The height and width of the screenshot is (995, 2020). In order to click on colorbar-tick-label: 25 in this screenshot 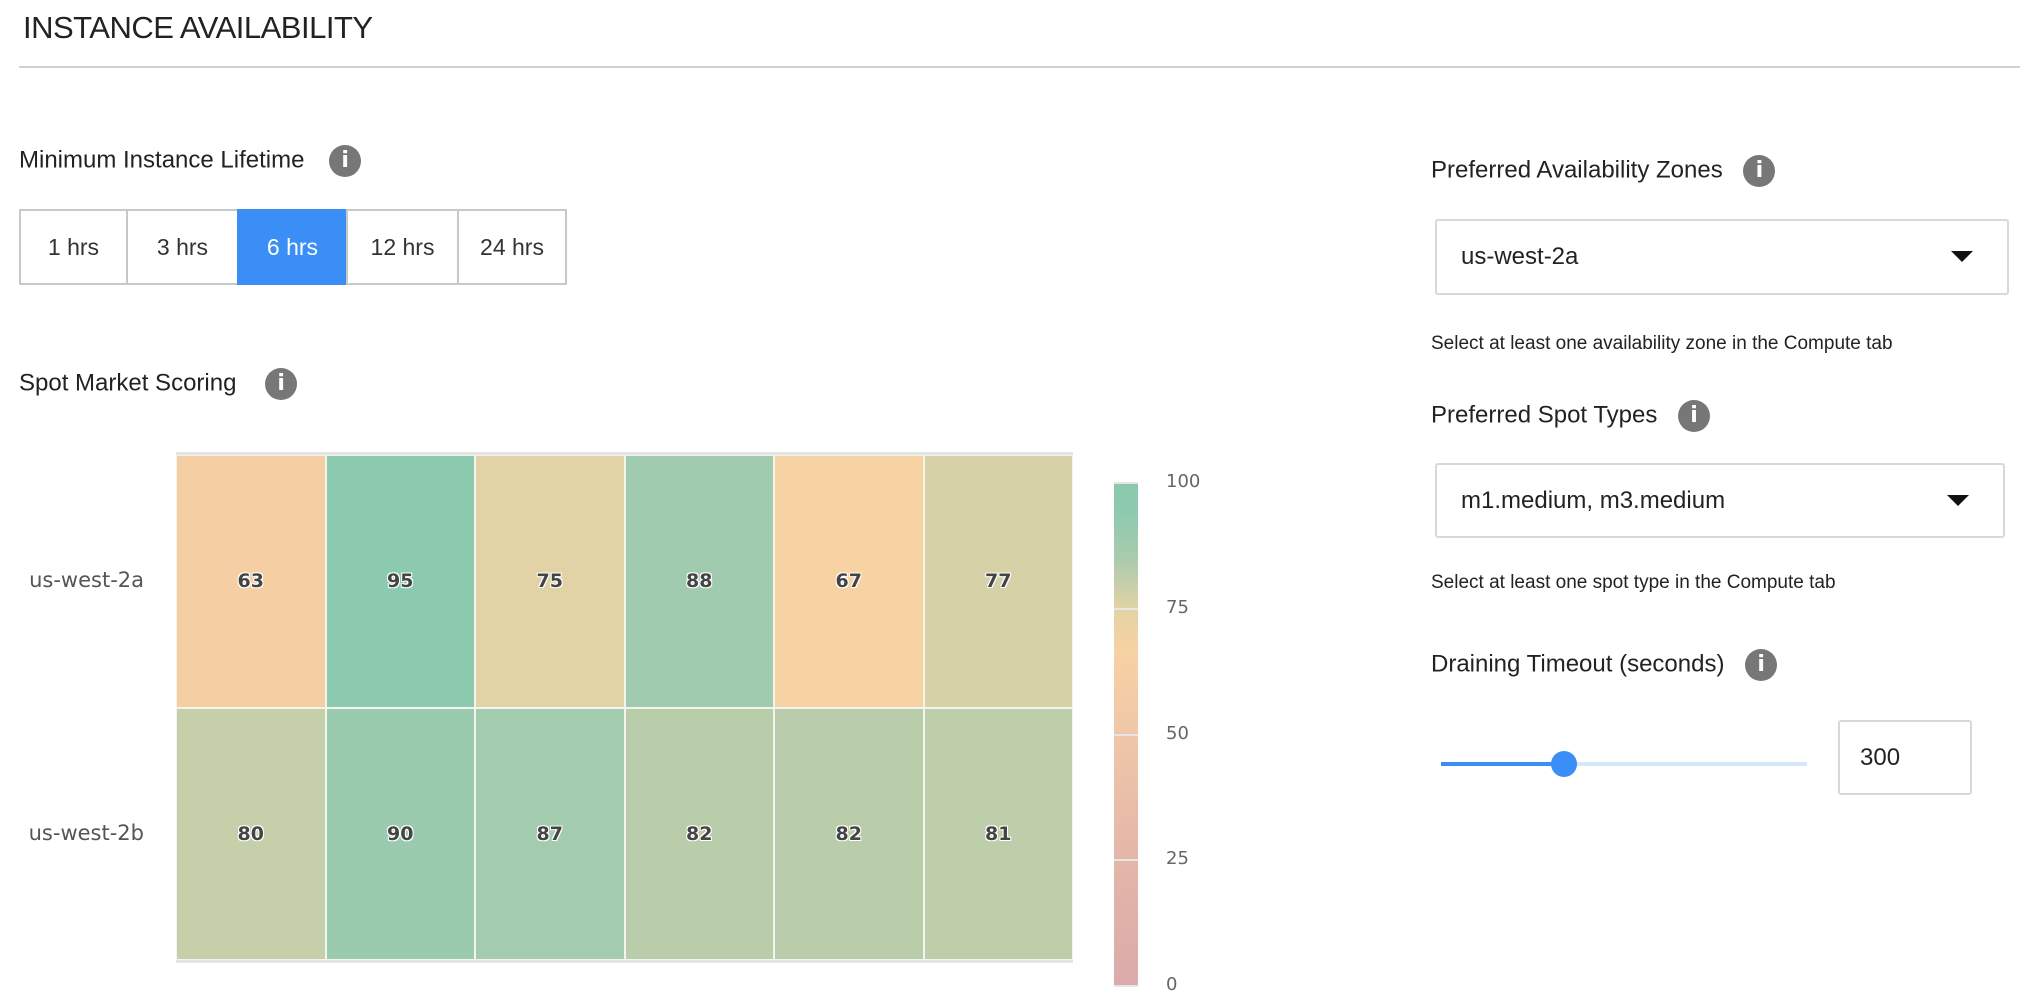, I will do `click(1177, 859)`.